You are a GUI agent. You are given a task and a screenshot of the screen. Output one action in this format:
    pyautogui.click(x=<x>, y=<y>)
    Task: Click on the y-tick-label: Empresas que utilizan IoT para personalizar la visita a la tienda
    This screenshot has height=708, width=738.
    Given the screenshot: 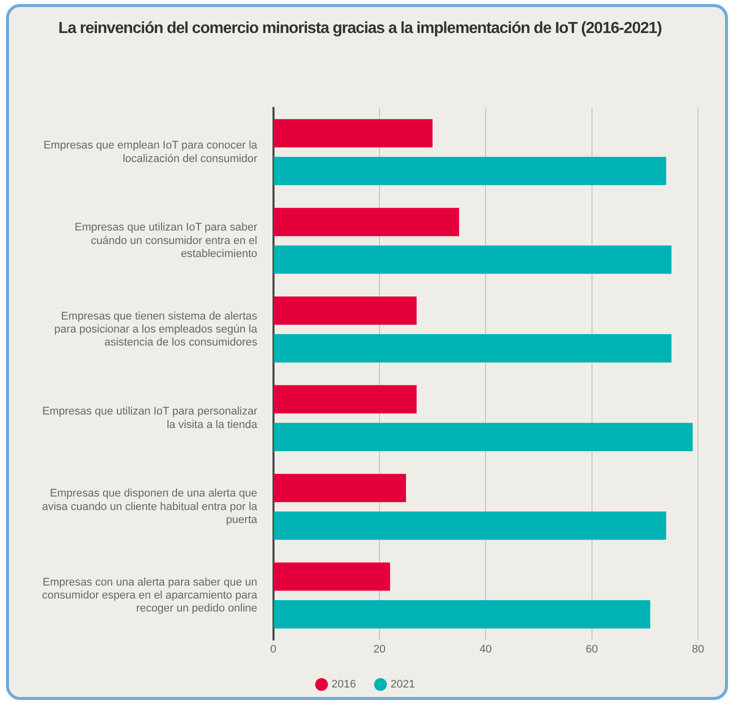 What is the action you would take?
    pyautogui.click(x=150, y=418)
    